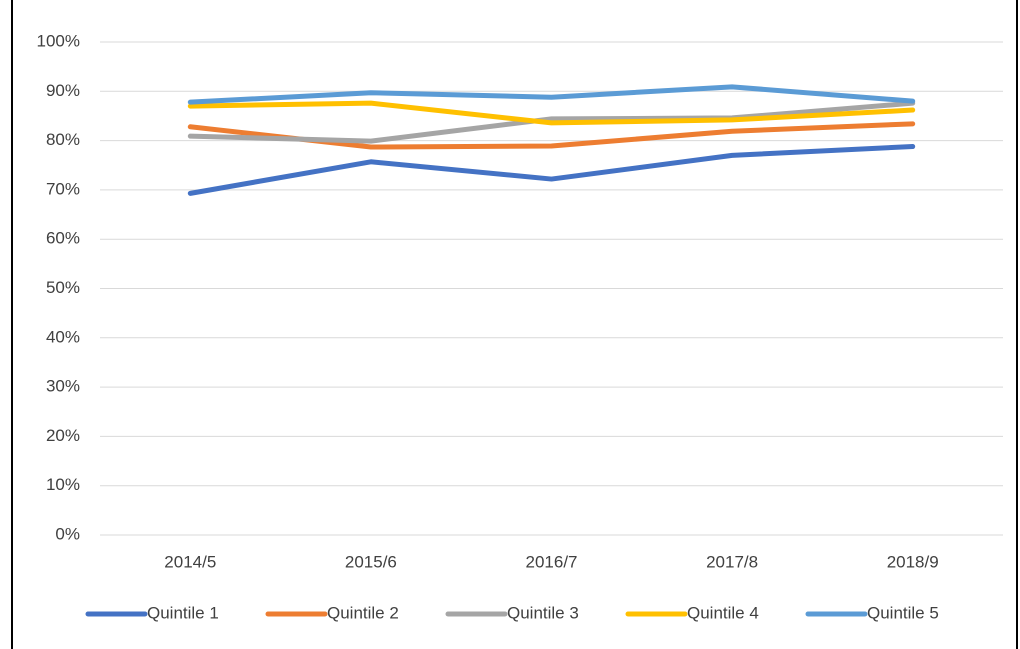  I want to click on y-tick-label: 20%, so click(63, 435).